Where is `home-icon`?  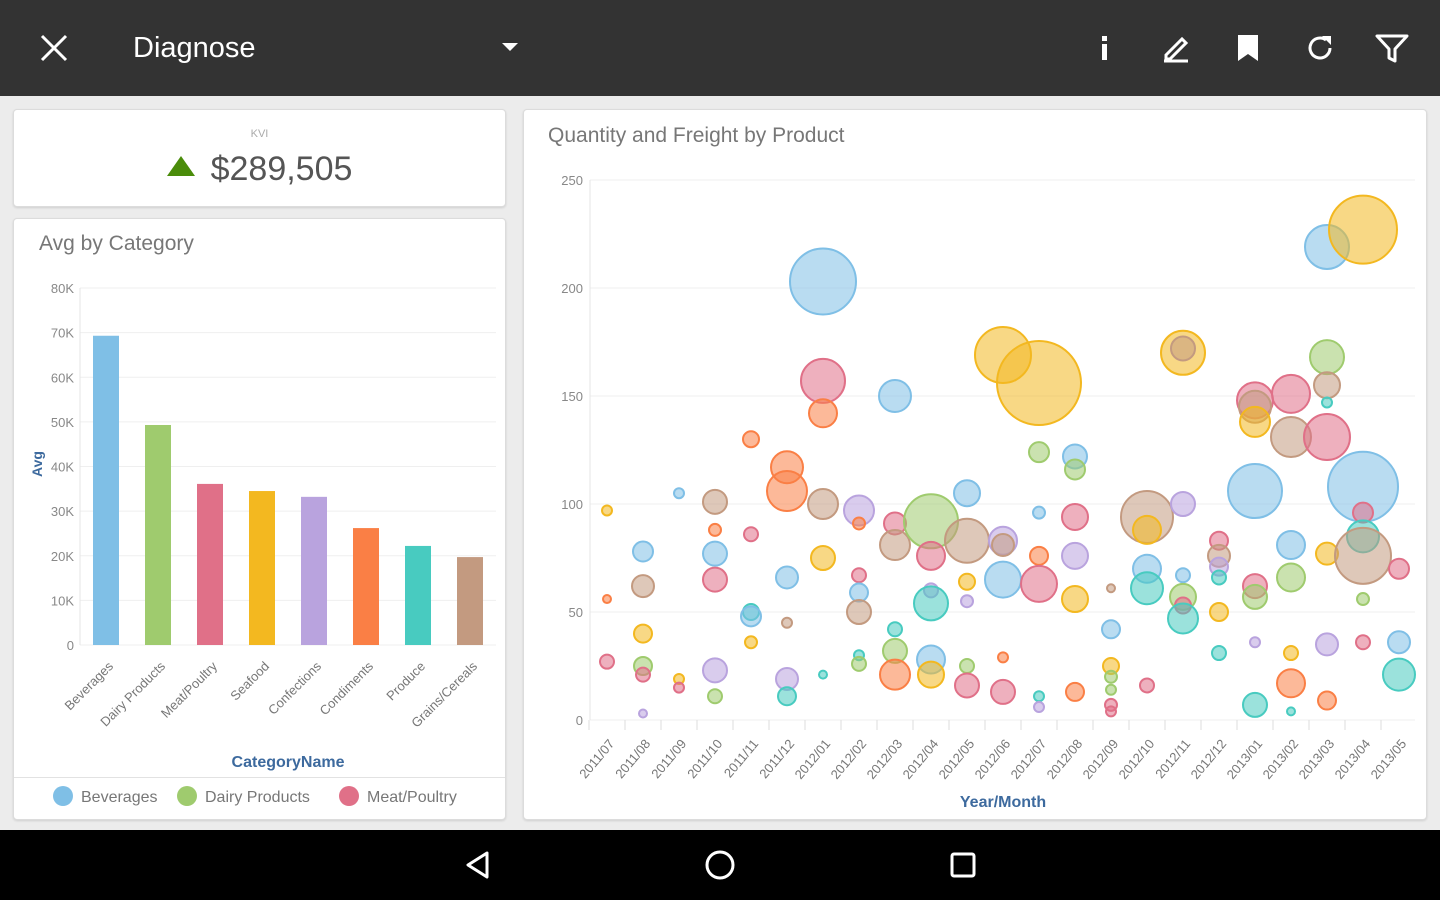 home-icon is located at coordinates (720, 865).